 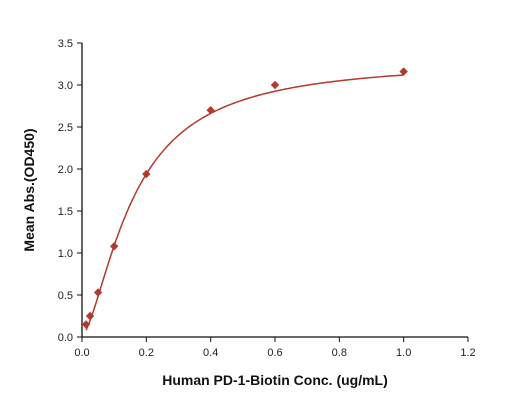 What do you see at coordinates (65, 170) in the screenshot?
I see `y-tick-label: 2.0` at bounding box center [65, 170].